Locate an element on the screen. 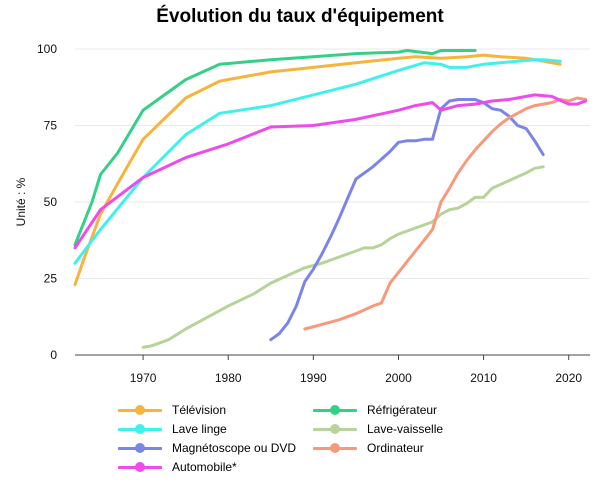 This screenshot has width=600, height=500. x-tick-label-2000: 2000 is located at coordinates (398, 378).